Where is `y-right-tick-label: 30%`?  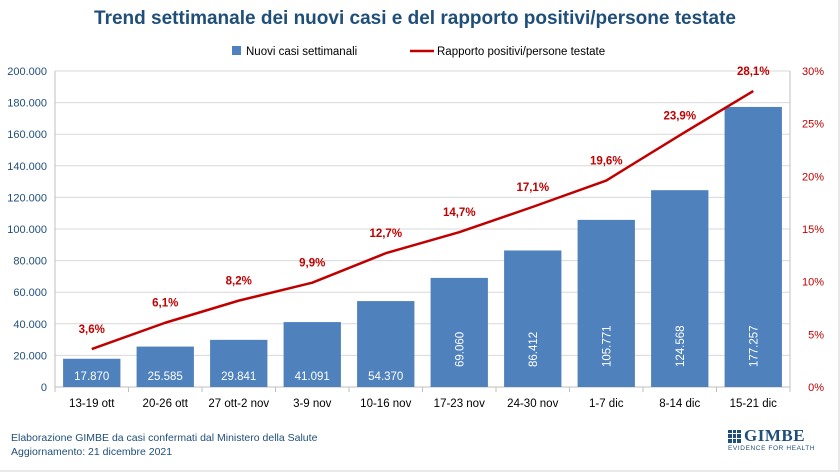 y-right-tick-label: 30% is located at coordinates (813, 72).